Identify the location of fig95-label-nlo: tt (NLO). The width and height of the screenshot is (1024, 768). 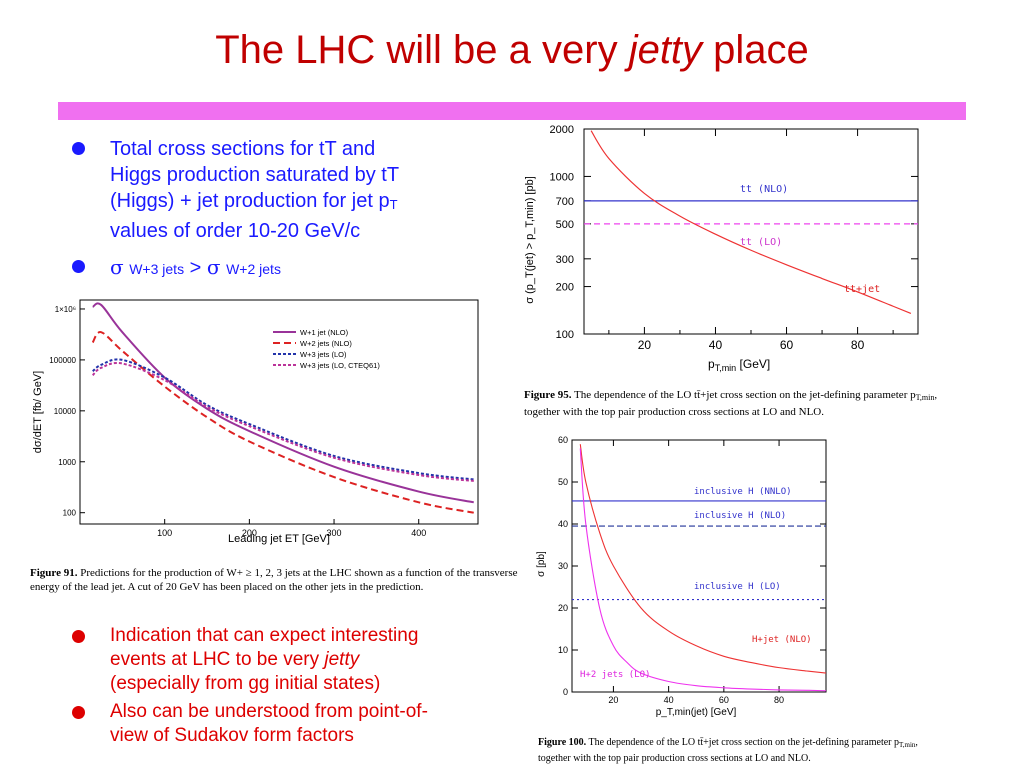
(764, 189).